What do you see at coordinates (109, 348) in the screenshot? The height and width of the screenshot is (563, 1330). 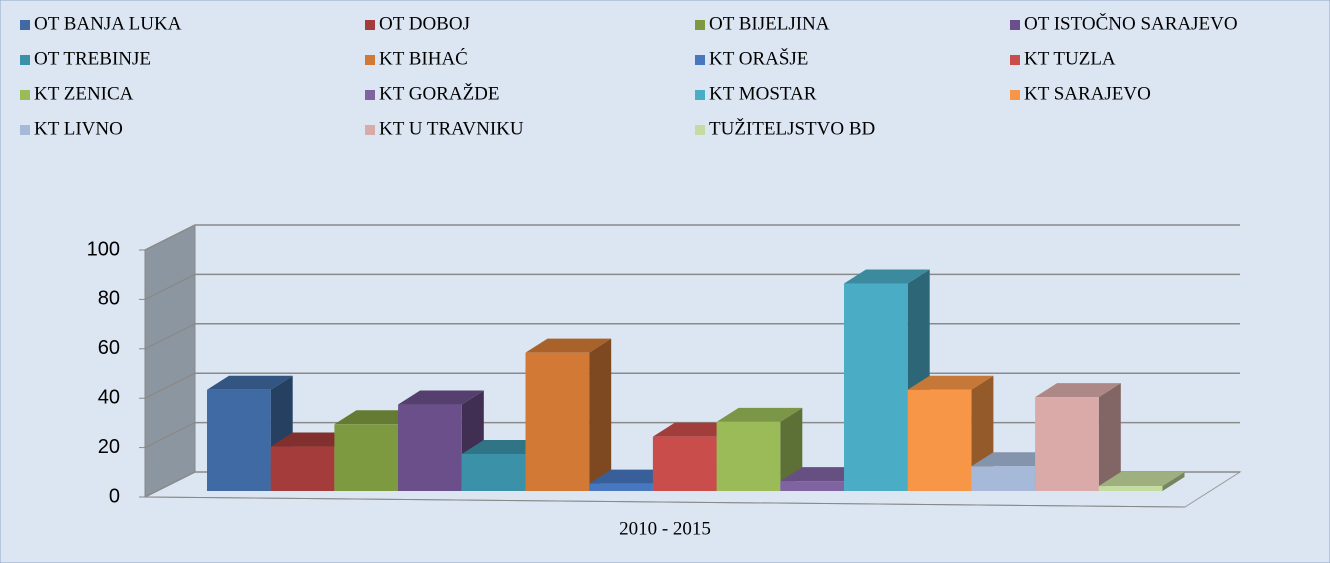 I see `y-tick-label: 60` at bounding box center [109, 348].